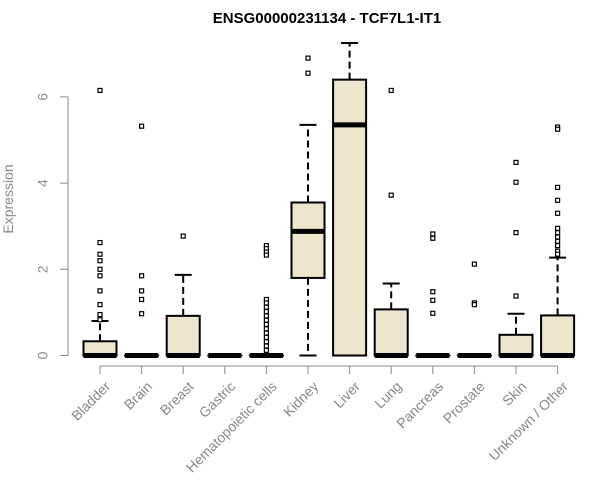 This screenshot has width=600, height=500. What do you see at coordinates (387, 394) in the screenshot?
I see `x-tick-label: Lung` at bounding box center [387, 394].